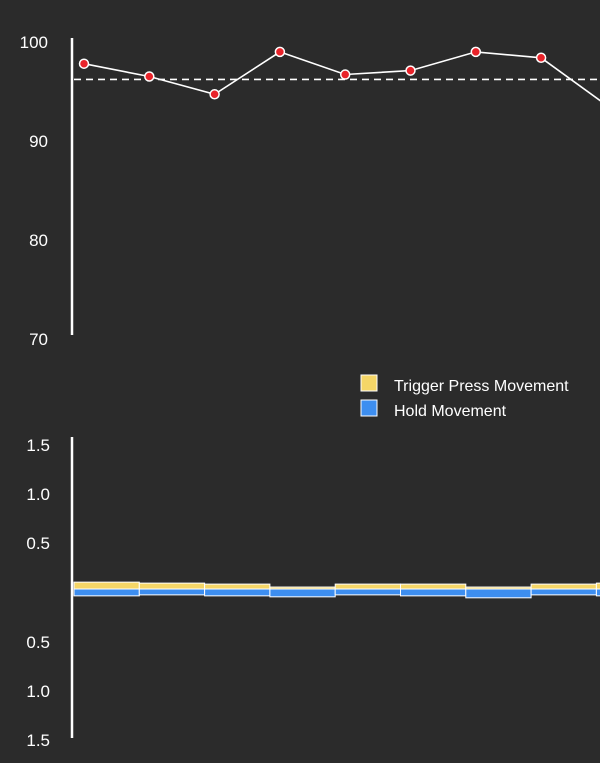 This screenshot has width=600, height=763. Describe the element at coordinates (450, 411) in the screenshot. I see `legend-label-hold: Hold Movement` at that location.